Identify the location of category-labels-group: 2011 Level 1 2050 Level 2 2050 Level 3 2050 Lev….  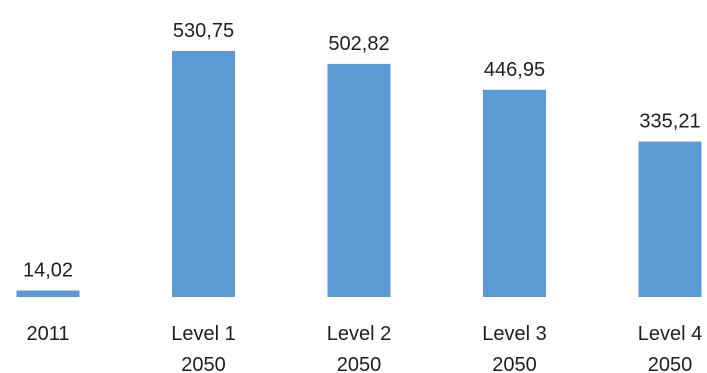
(364, 348).